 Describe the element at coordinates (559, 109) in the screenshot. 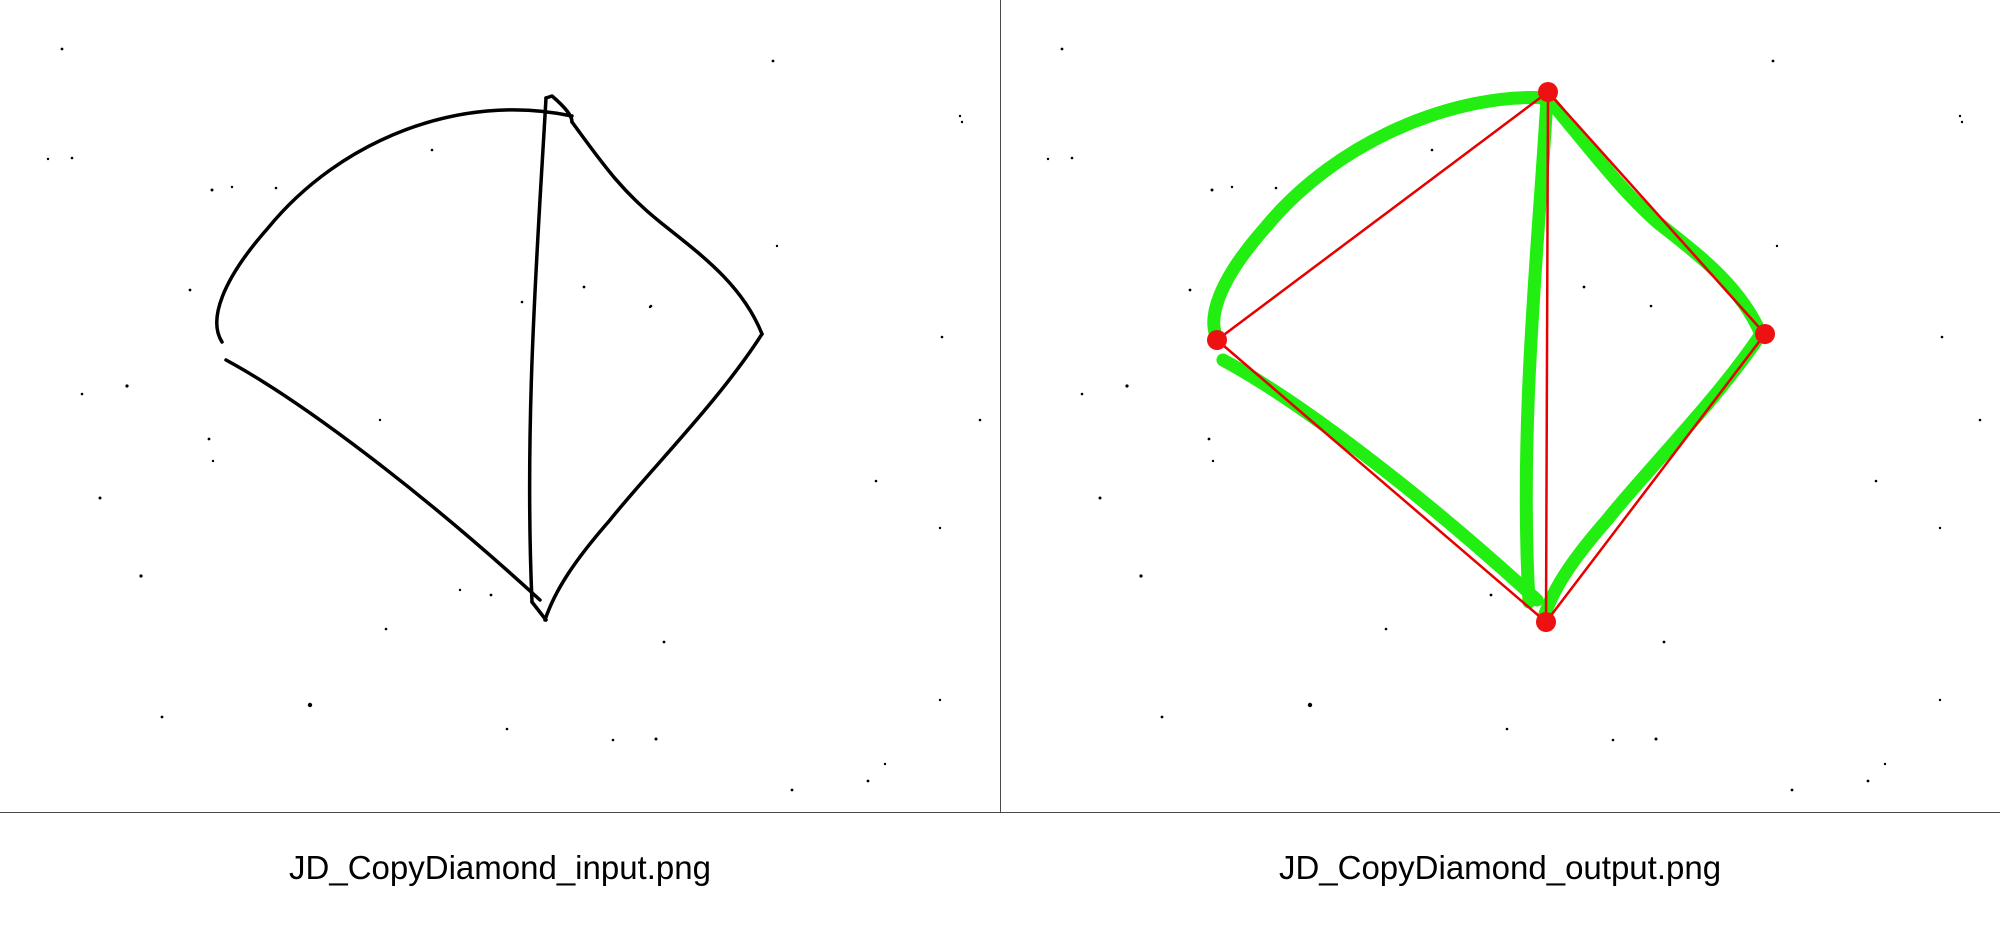

I see `apex-loop-stroke` at that location.